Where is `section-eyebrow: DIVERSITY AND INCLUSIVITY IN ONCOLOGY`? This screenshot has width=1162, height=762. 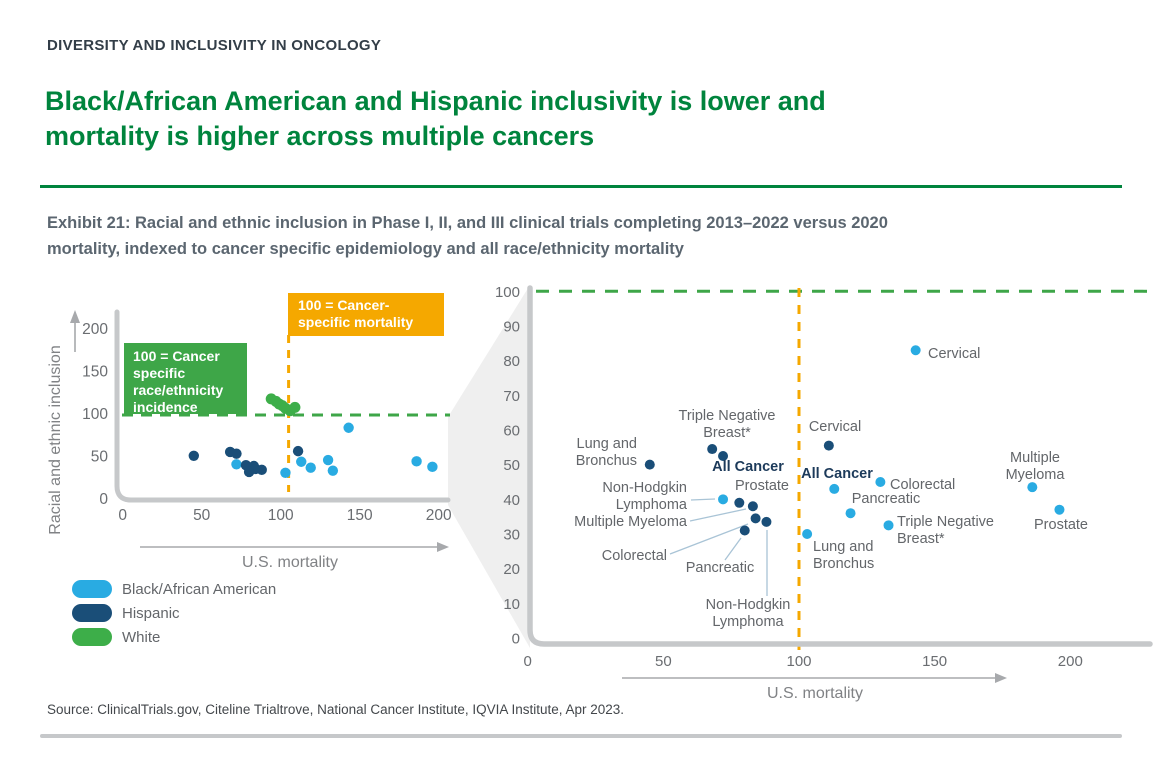
section-eyebrow: DIVERSITY AND INCLUSIVITY IN ONCOLOGY is located at coordinates (214, 45).